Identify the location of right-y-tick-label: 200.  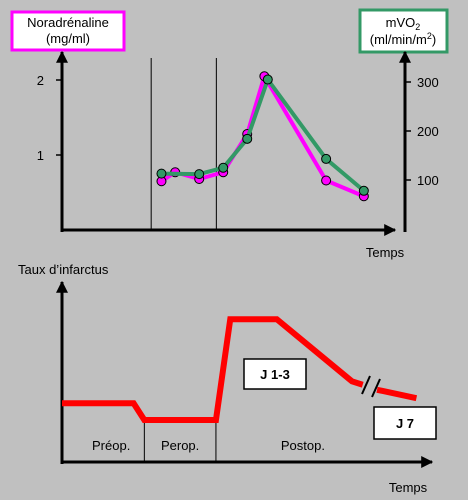
(428, 131).